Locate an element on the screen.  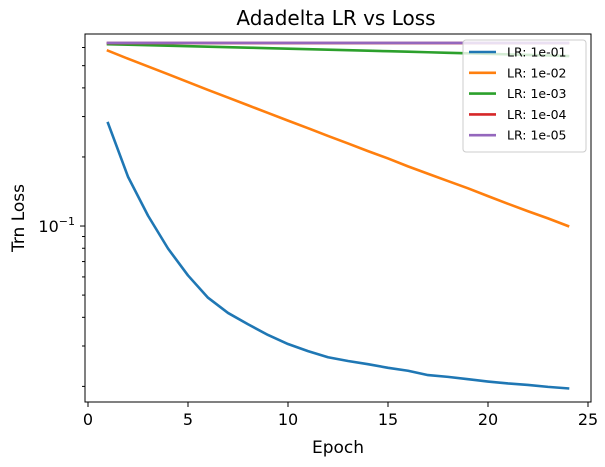
x-tick-label: 5 is located at coordinates (188, 419).